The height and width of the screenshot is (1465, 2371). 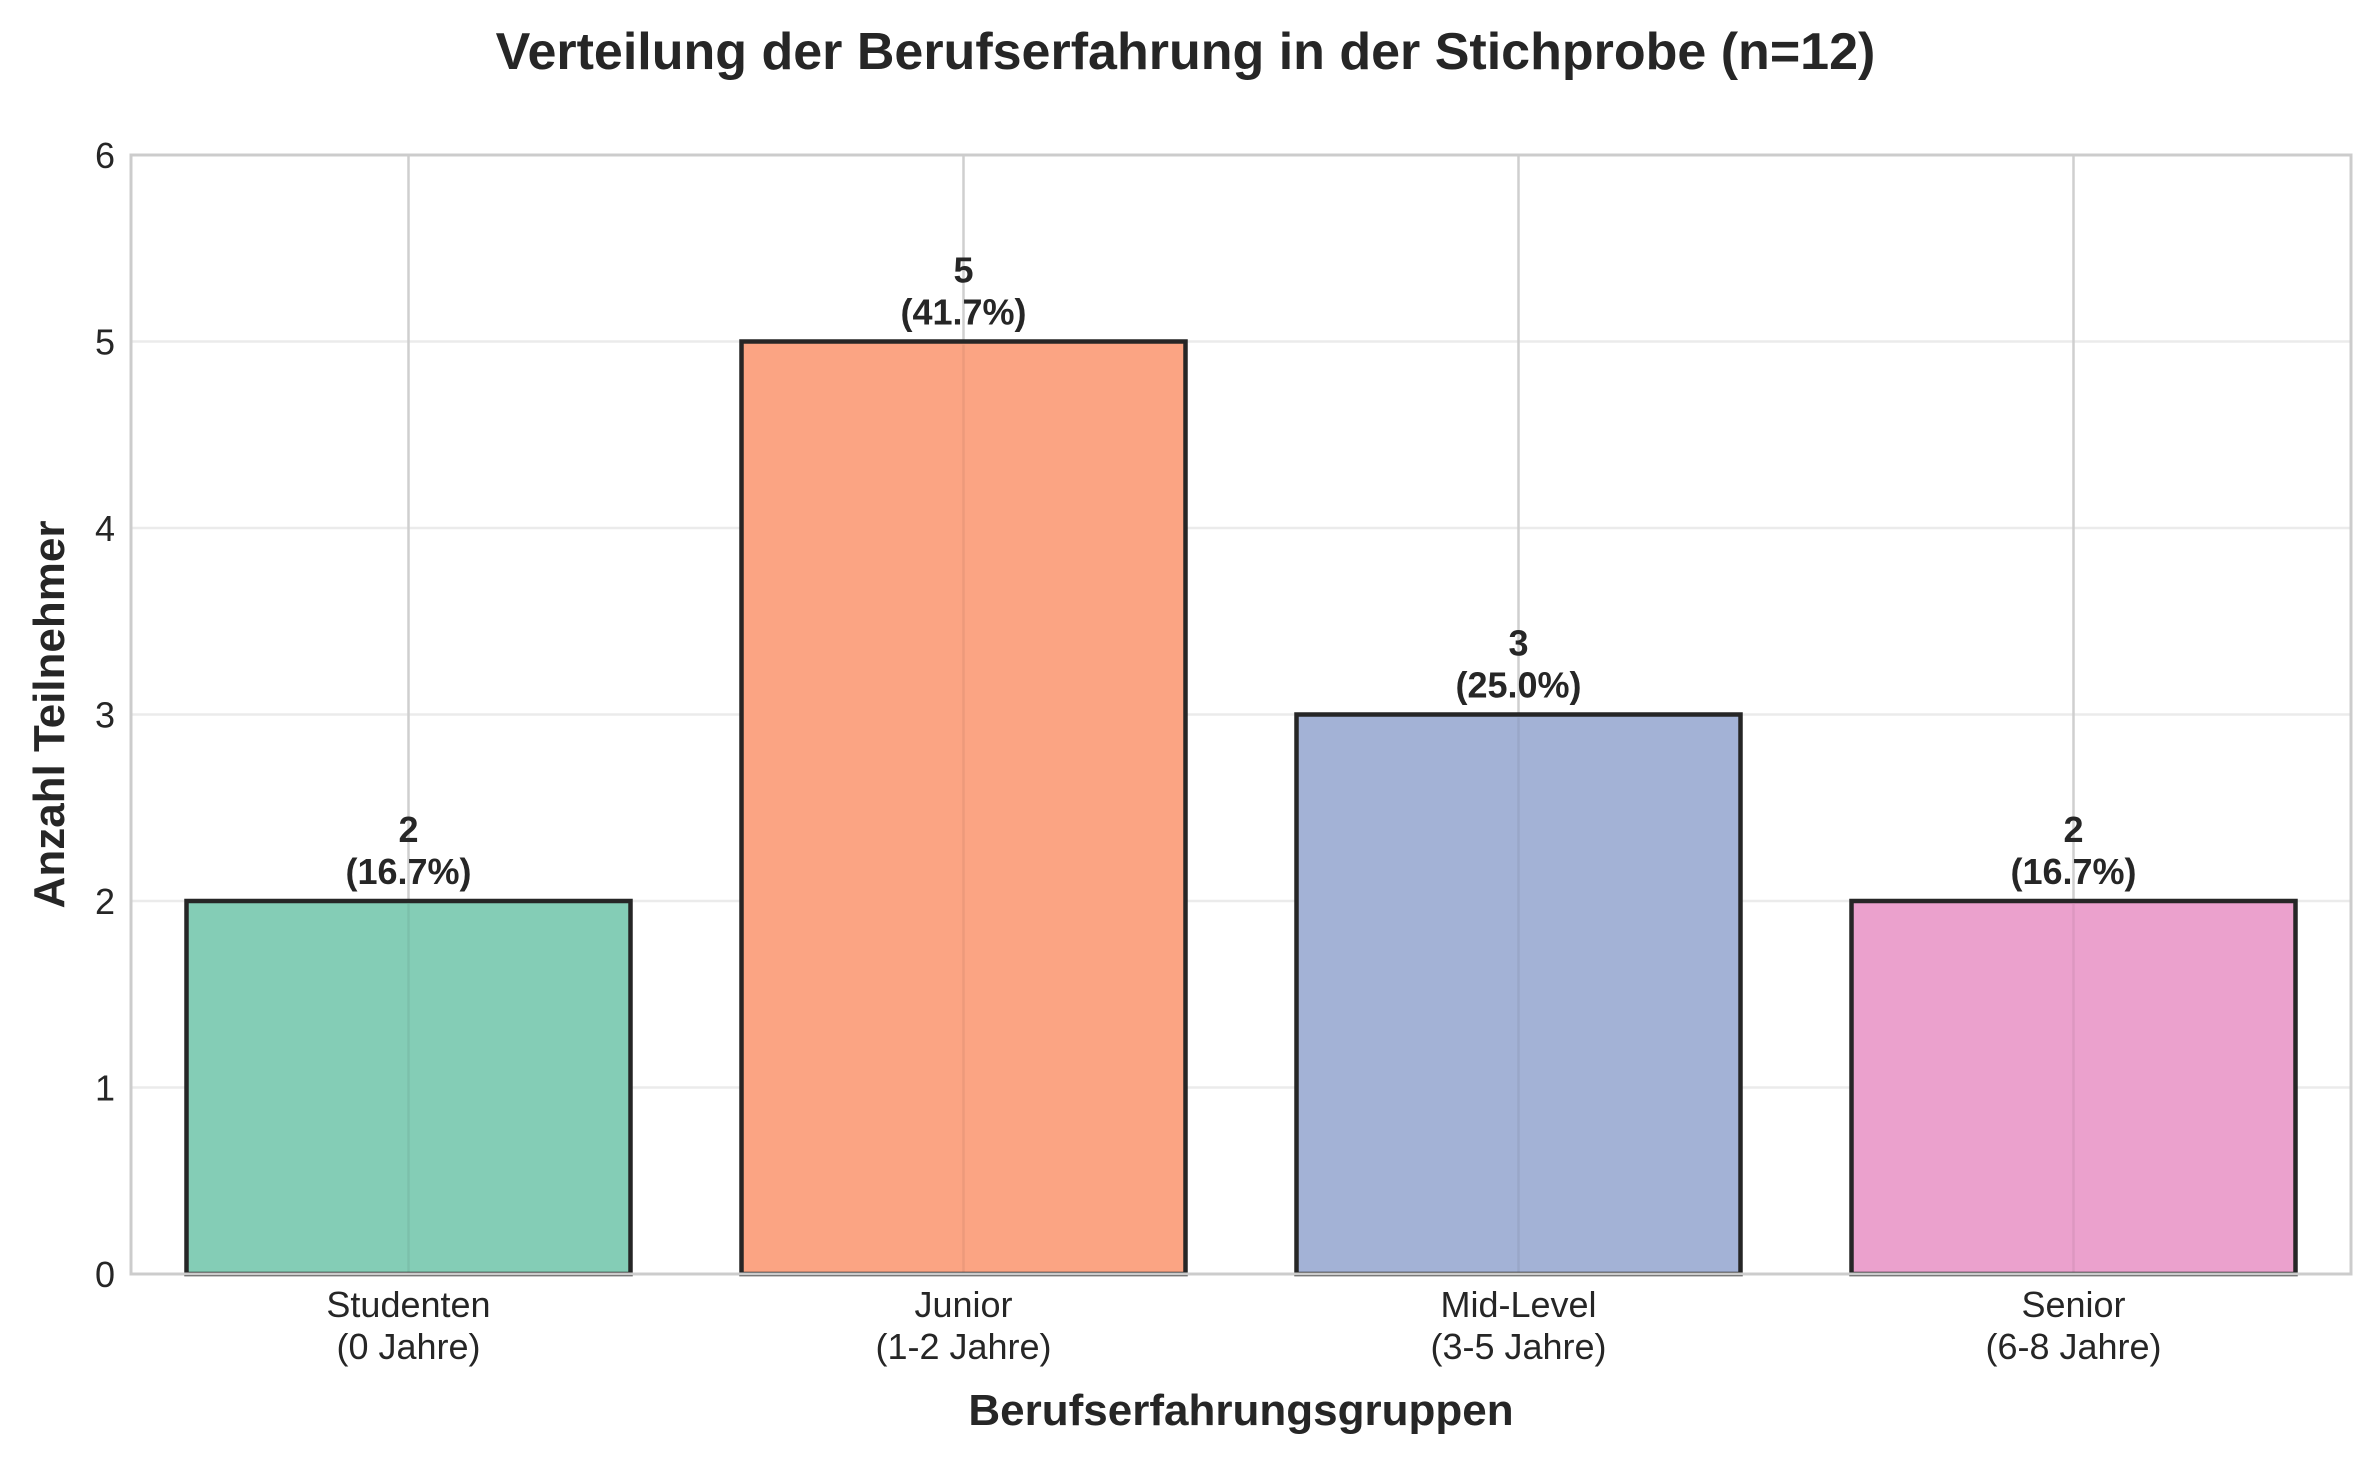 I want to click on bar-percent-label-4: (16.7%), so click(x=2073, y=871).